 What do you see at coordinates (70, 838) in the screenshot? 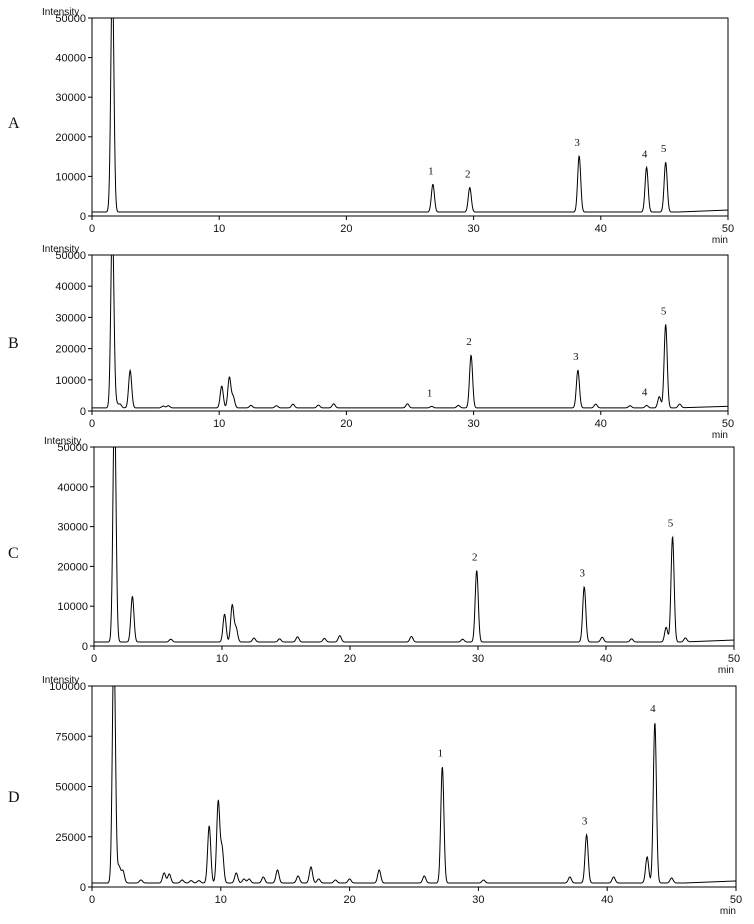
I see `y-tick-label: 25000` at bounding box center [70, 838].